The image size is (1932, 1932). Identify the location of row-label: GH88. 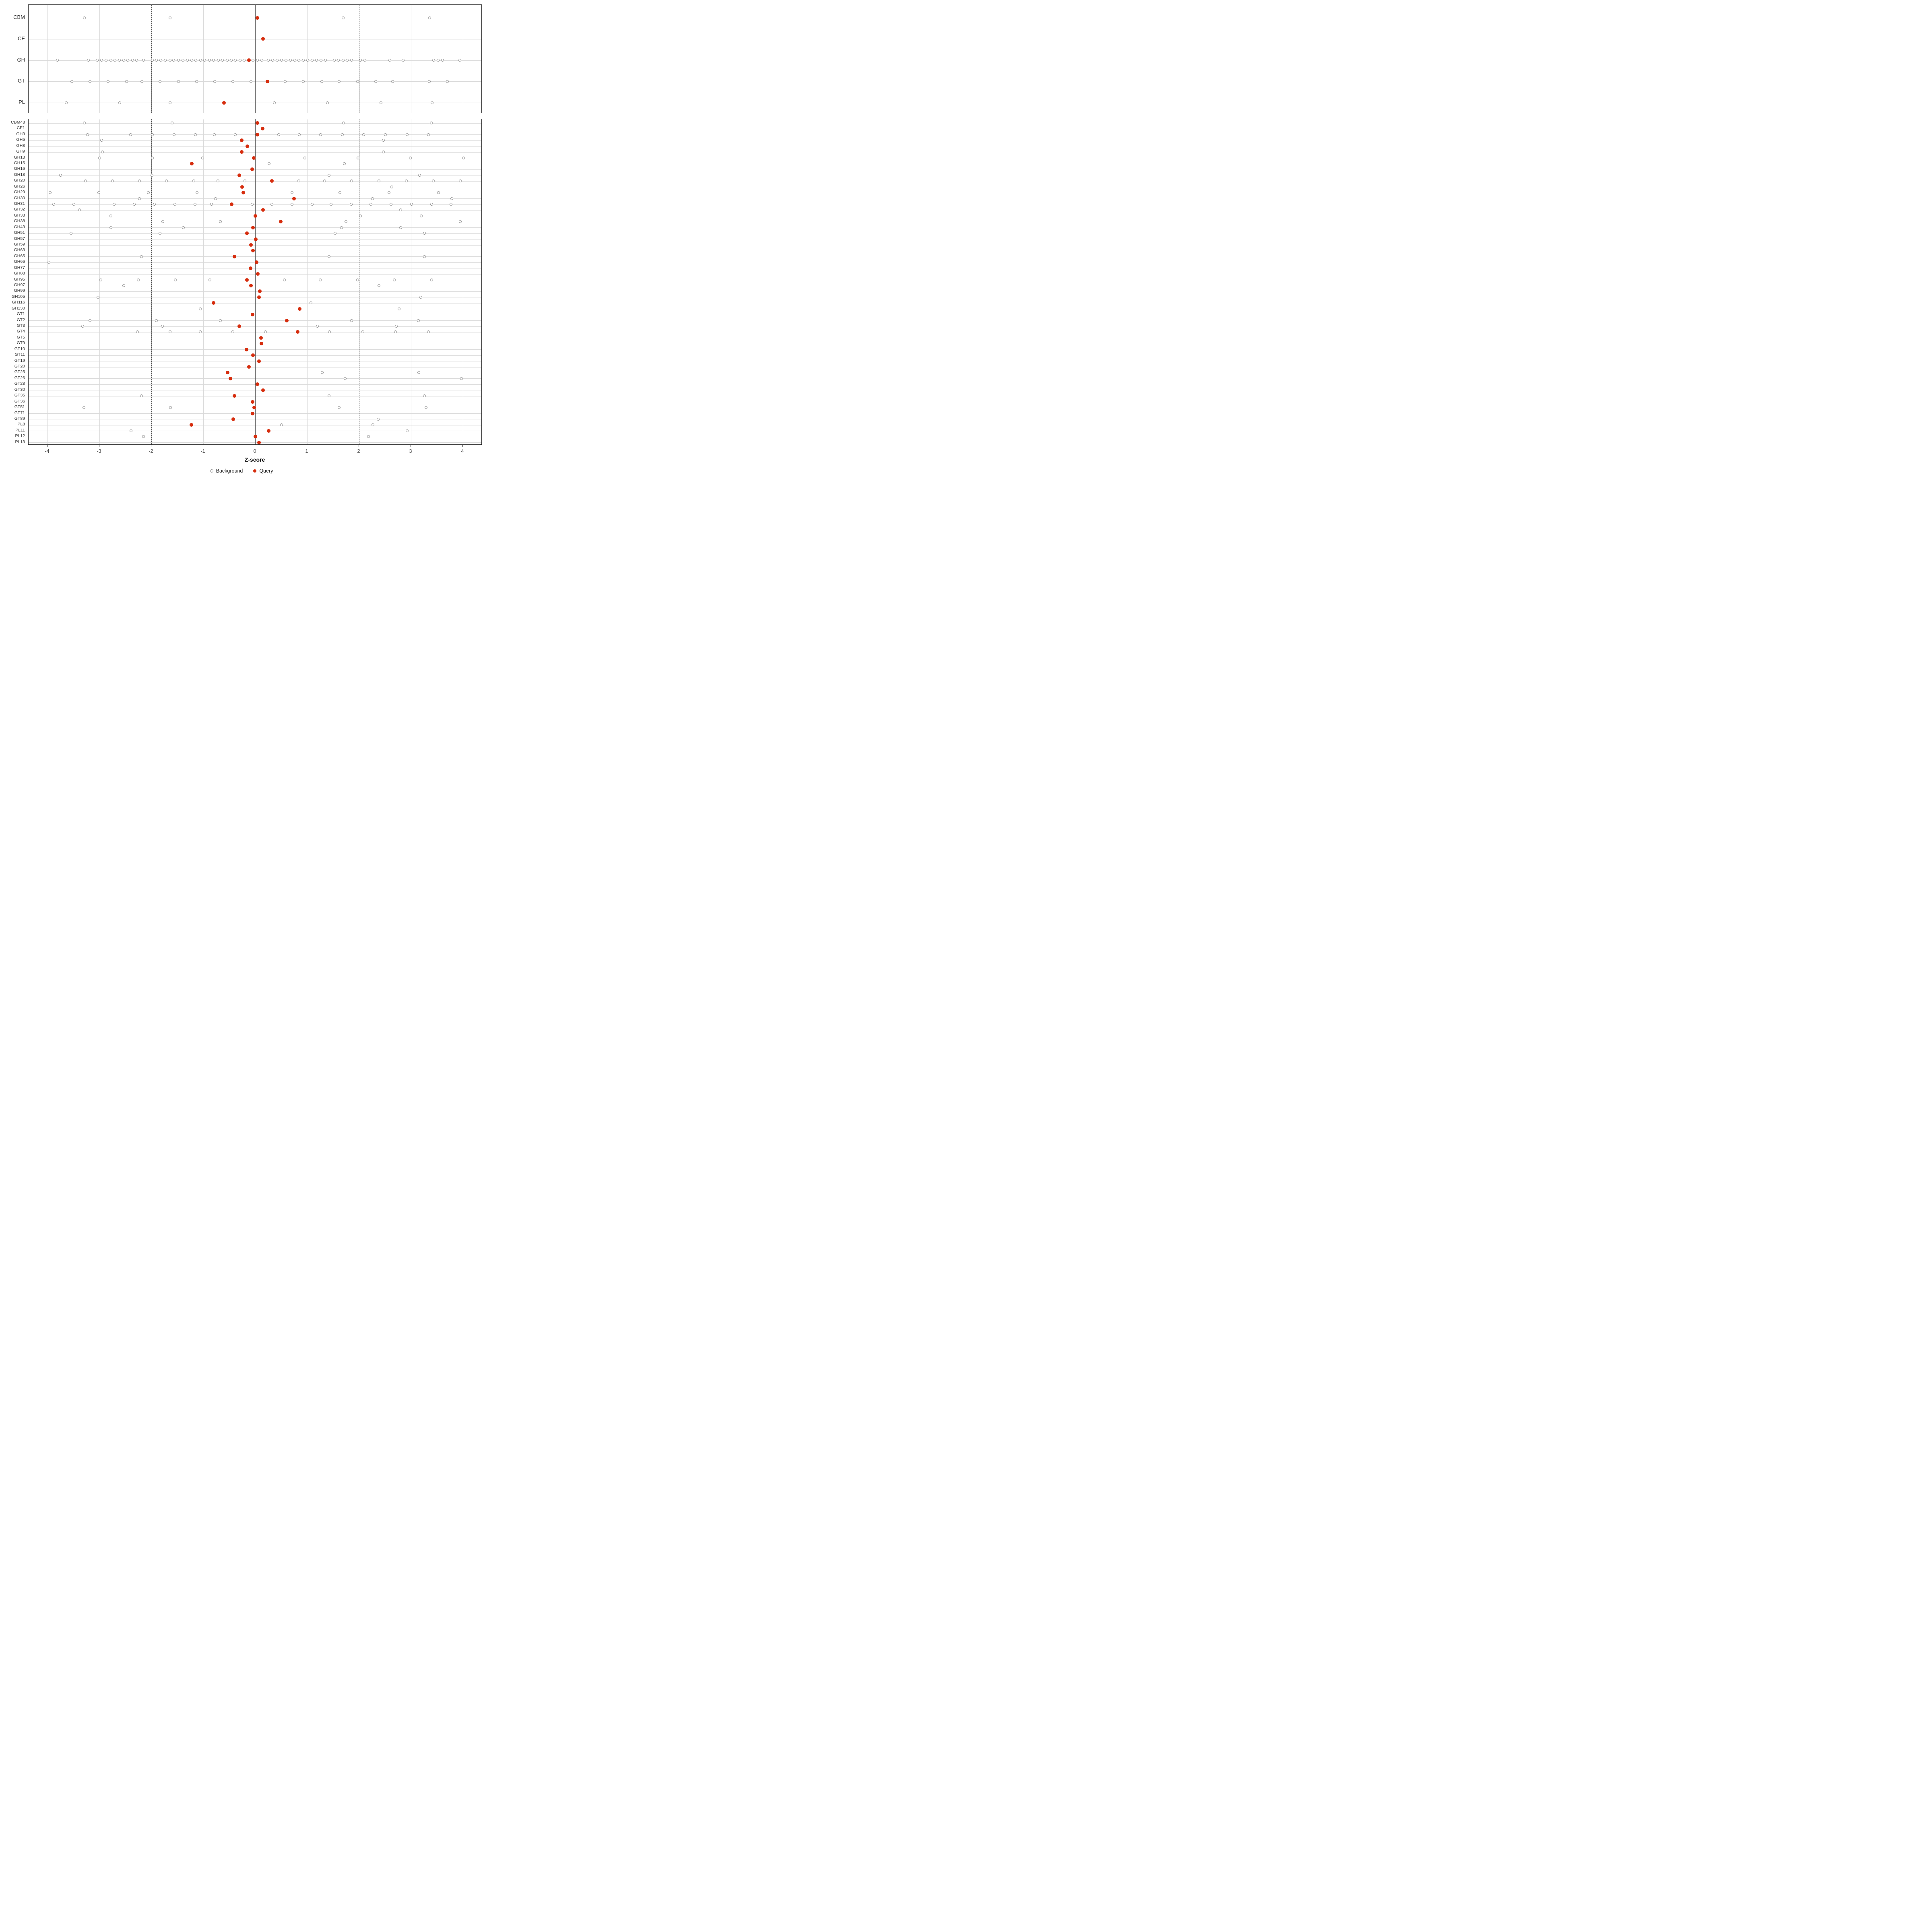
(19, 273).